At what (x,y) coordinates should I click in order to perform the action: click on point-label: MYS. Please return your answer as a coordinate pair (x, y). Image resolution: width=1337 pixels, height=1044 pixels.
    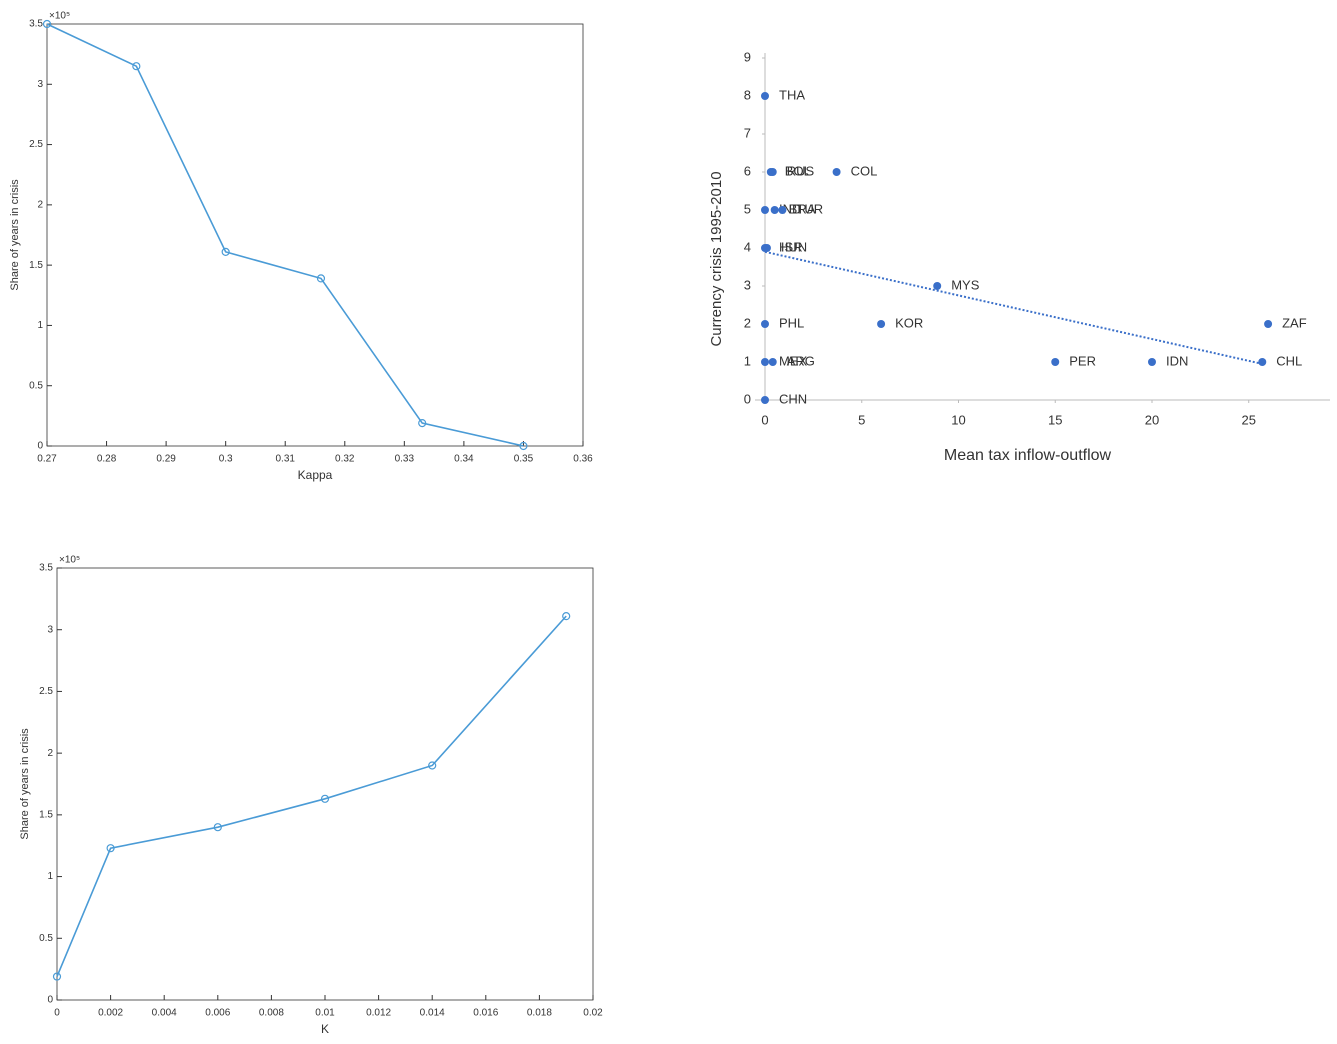
    Looking at the image, I should click on (965, 284).